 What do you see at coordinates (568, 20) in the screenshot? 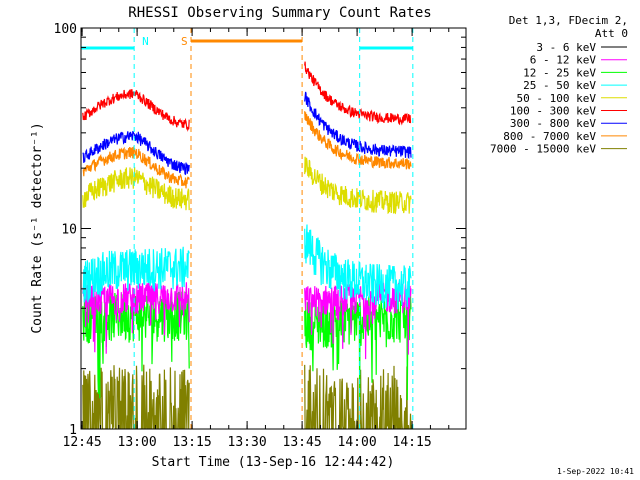
I see `legend-header-line: Det 1,3, FDecim 2,` at bounding box center [568, 20].